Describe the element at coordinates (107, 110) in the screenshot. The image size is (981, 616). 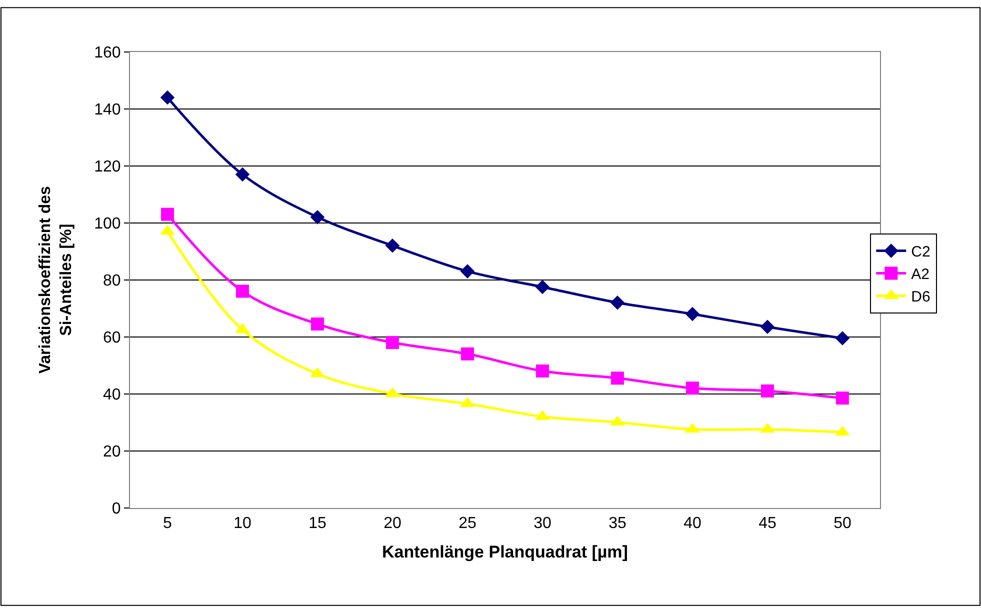
I see `y-tick-label: 140` at that location.